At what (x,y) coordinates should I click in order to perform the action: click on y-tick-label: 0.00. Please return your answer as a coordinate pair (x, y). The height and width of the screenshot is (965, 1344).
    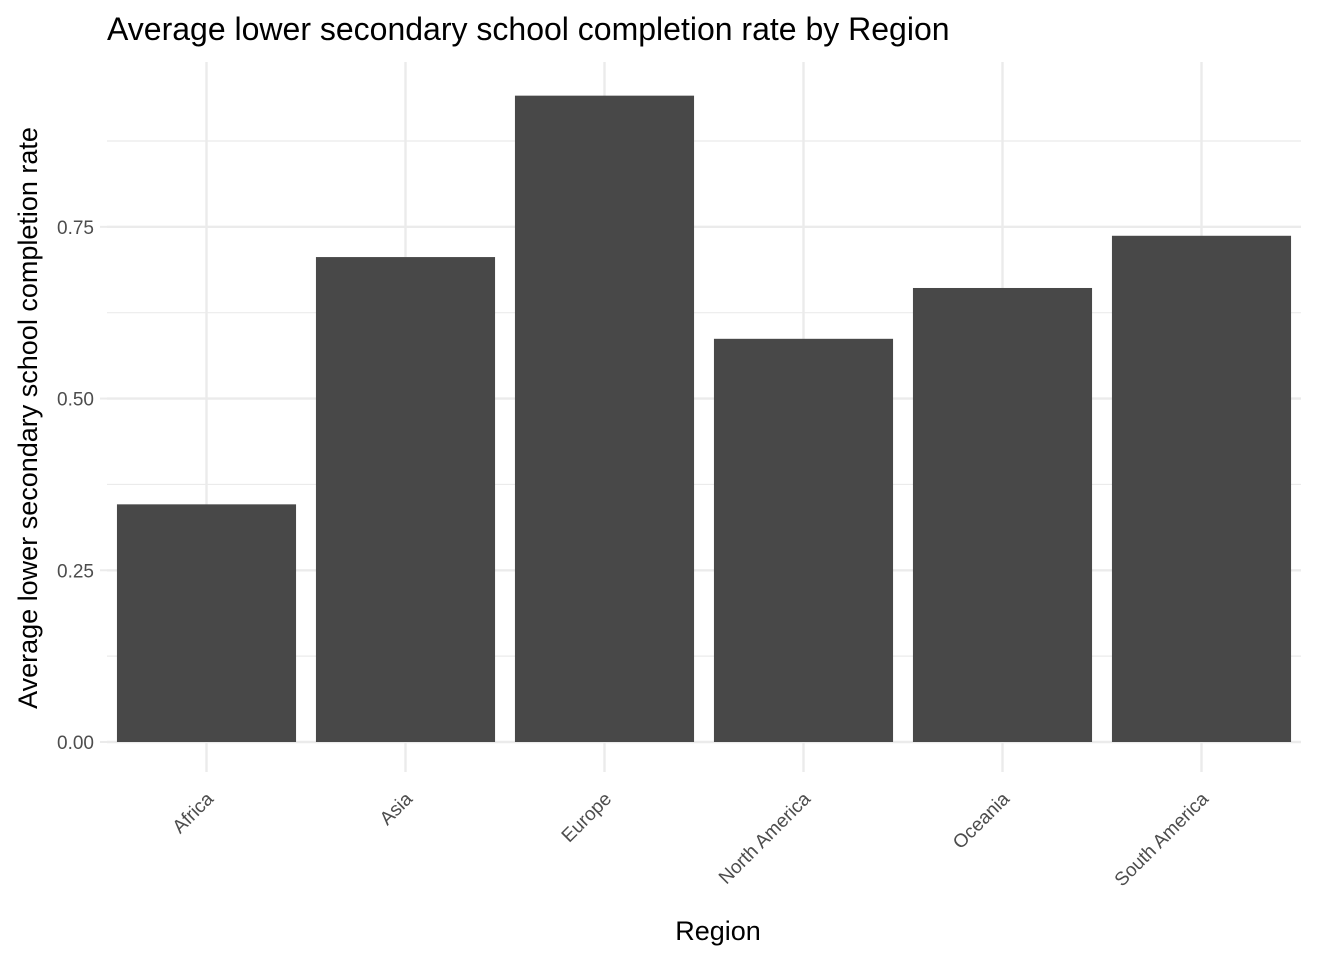
    Looking at the image, I should click on (75, 743).